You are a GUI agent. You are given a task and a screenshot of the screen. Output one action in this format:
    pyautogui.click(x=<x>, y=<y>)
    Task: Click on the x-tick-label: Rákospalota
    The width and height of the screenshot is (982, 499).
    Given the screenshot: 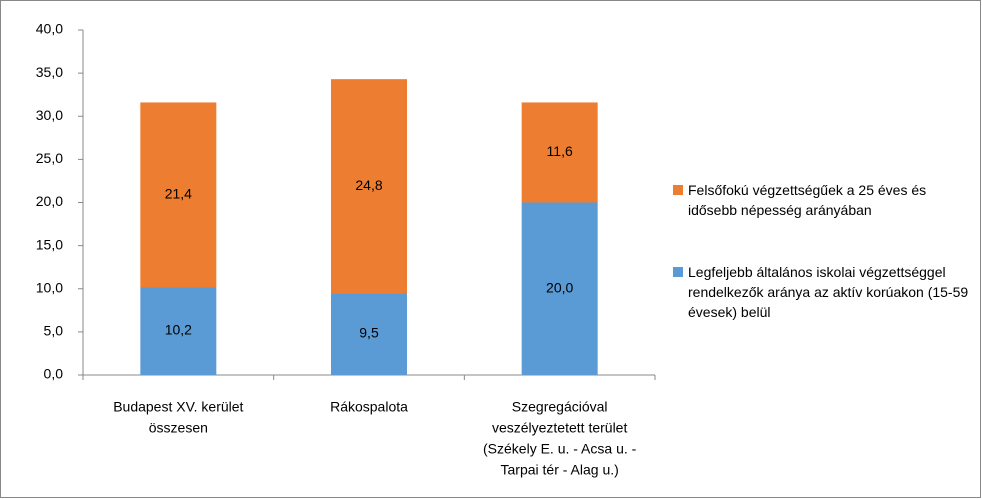 What is the action you would take?
    pyautogui.click(x=369, y=407)
    